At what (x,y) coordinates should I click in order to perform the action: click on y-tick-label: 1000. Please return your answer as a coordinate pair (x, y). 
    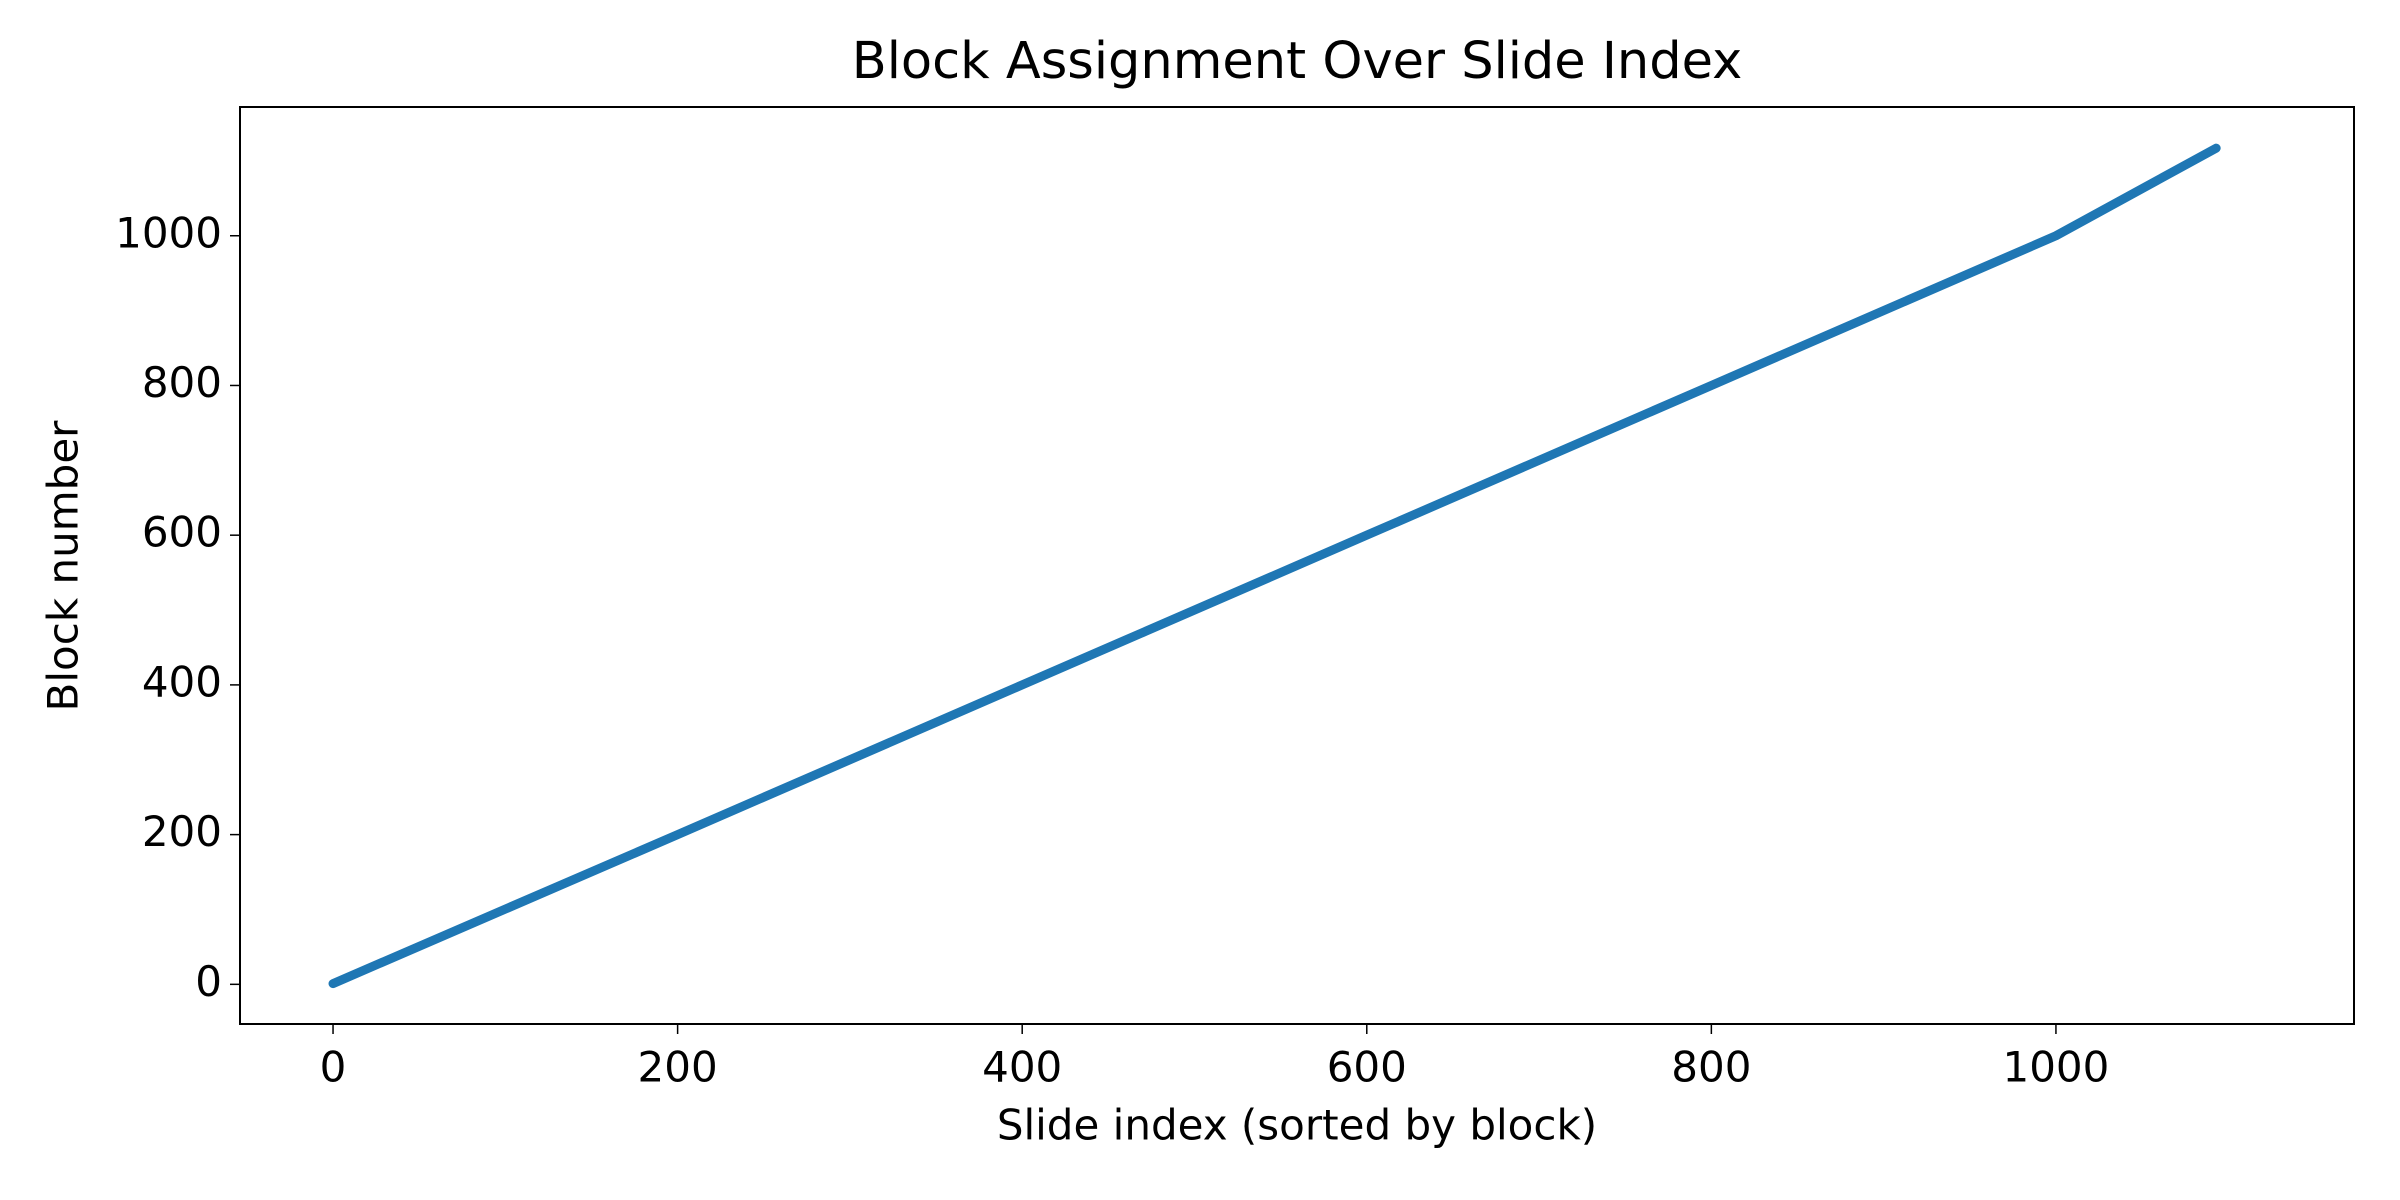
    Looking at the image, I should click on (168, 232).